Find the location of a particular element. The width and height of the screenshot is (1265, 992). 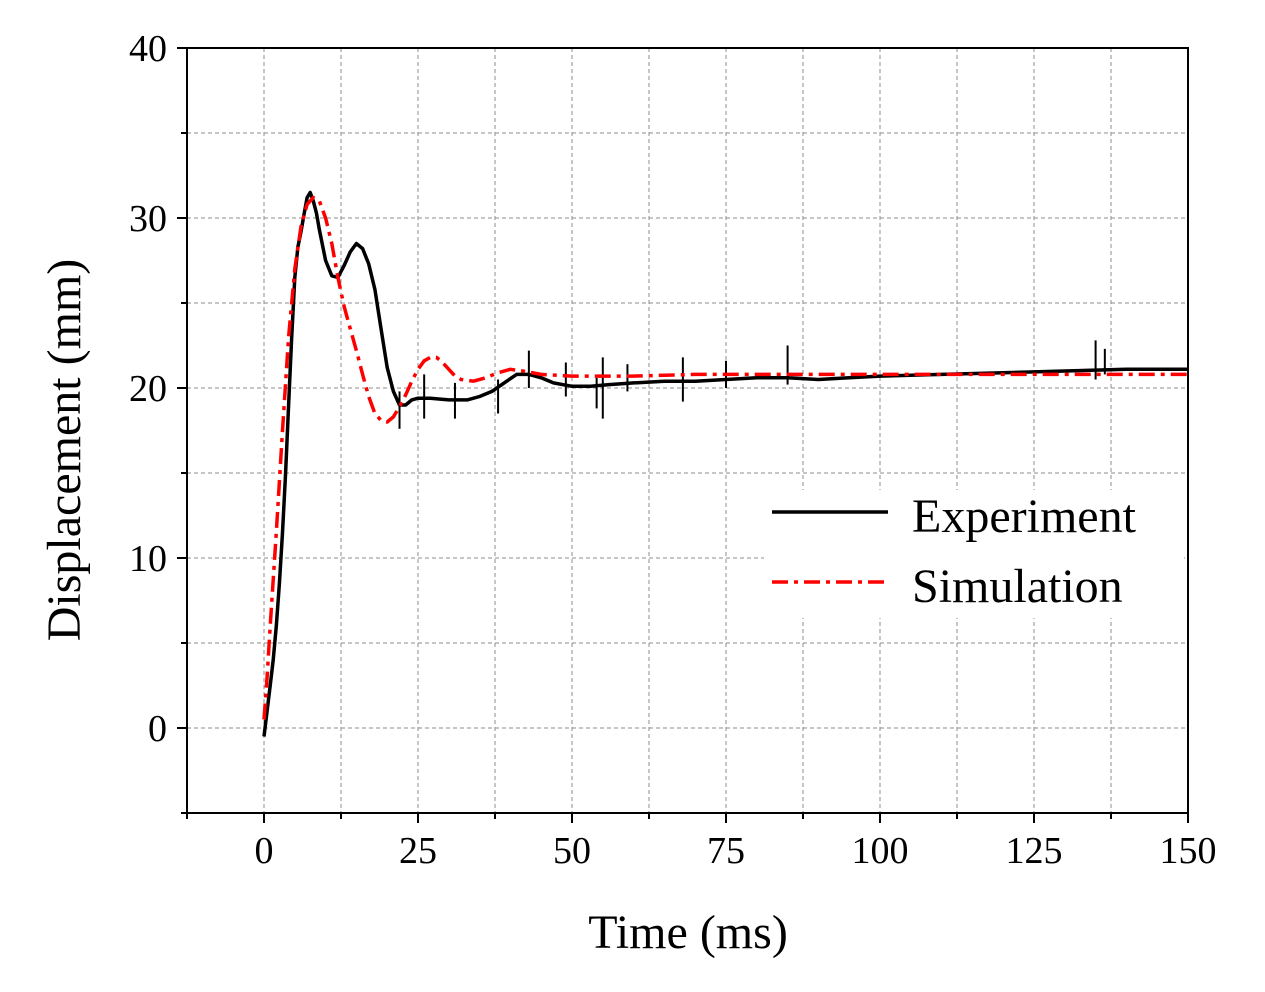

x-tick-label: 75 is located at coordinates (726, 851).